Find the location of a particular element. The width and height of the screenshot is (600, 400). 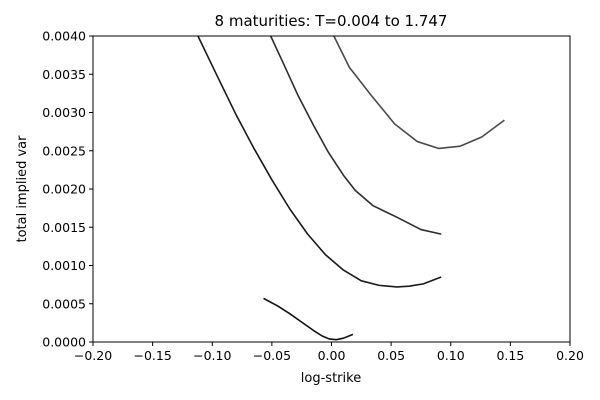

x-tick-label: 0.05 is located at coordinates (391, 355).